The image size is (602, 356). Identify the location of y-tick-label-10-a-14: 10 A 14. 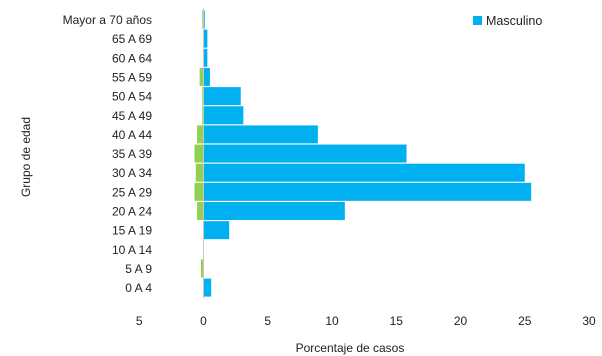
(132, 250).